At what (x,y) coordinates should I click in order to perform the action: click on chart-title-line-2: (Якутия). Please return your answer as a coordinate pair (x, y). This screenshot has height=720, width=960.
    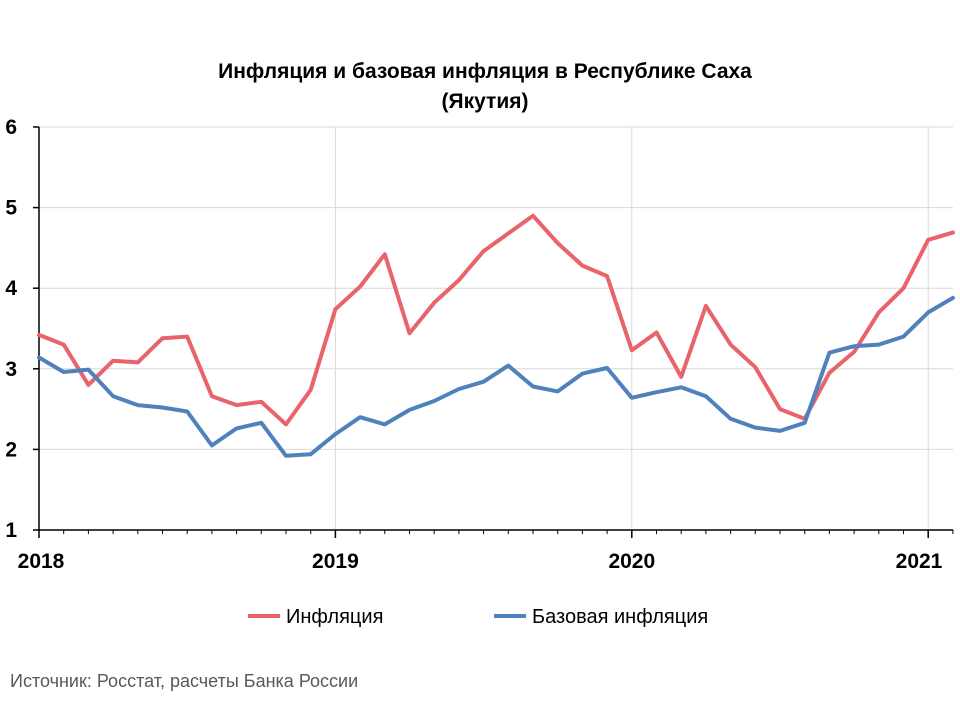
    Looking at the image, I should click on (485, 101).